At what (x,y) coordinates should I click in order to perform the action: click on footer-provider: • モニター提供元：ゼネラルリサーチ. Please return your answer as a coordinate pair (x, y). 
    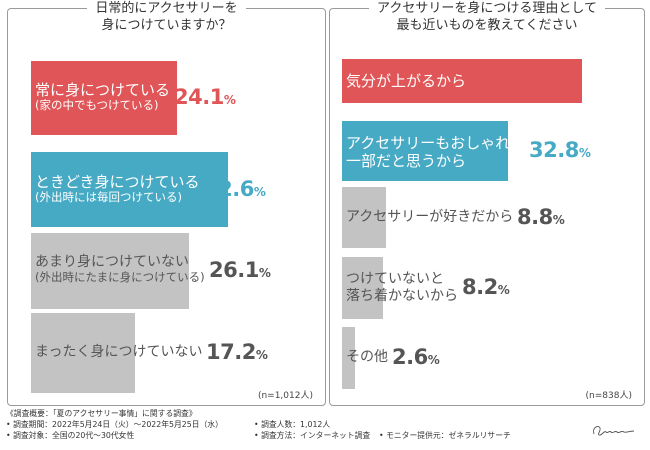
    Looking at the image, I should click on (445, 435).